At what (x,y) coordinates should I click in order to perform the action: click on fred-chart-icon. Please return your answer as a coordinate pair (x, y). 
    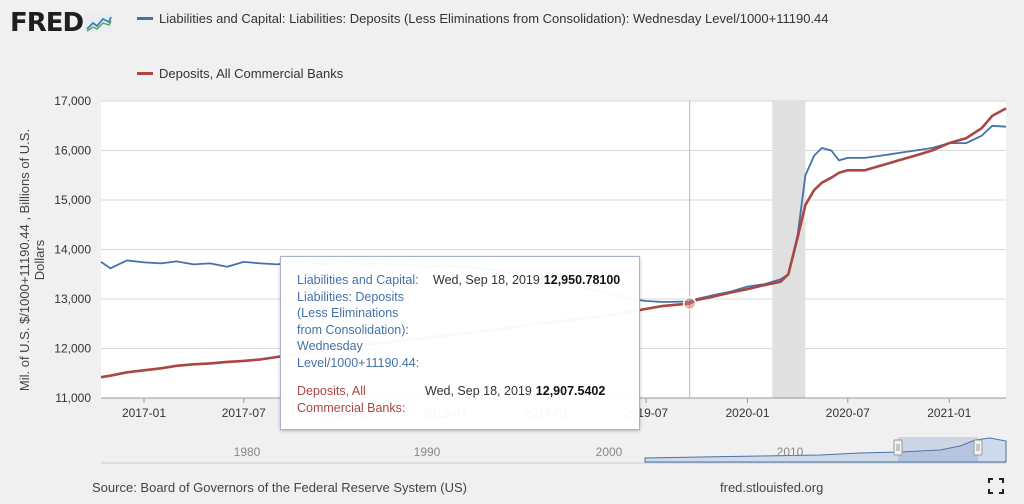
    Looking at the image, I should click on (99, 23).